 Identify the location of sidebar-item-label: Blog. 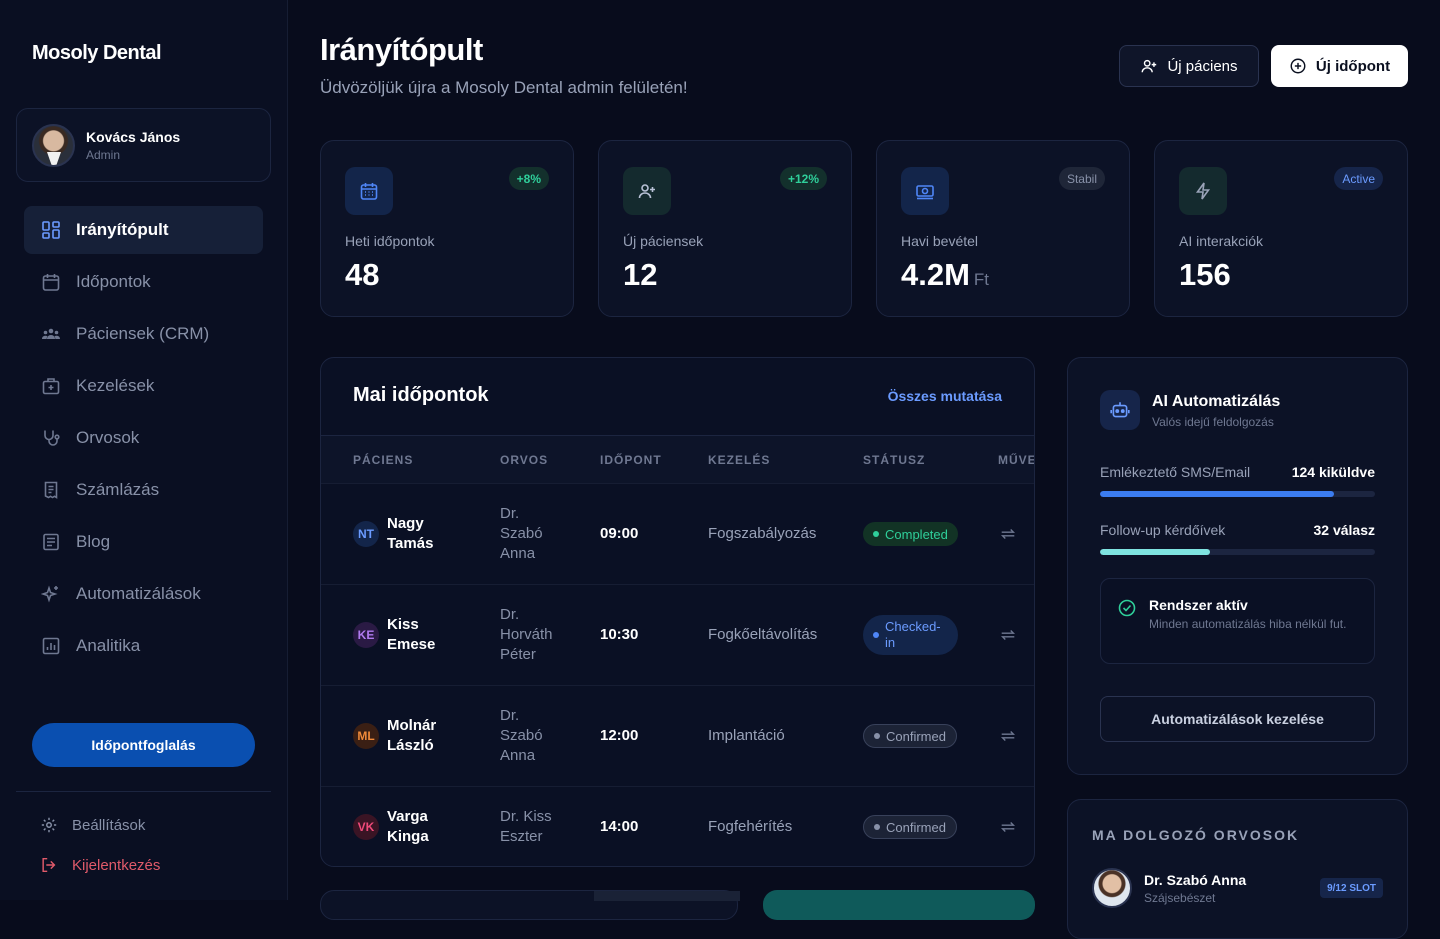
(93, 541).